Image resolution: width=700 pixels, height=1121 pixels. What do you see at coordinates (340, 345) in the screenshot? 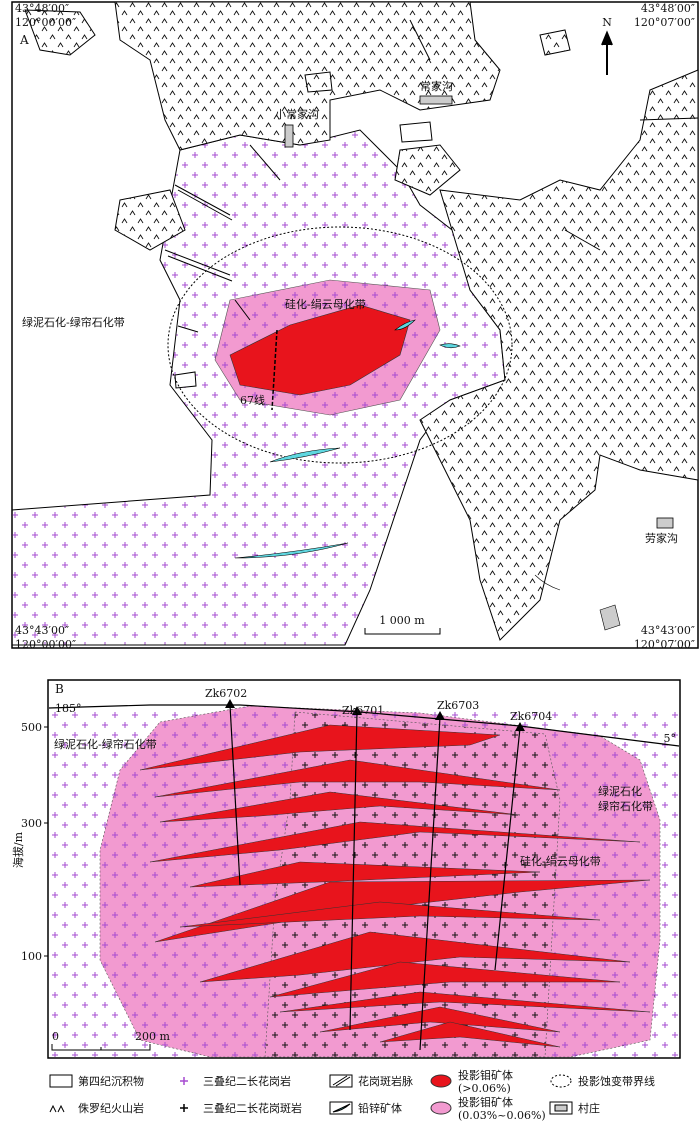
I see `alteration-boundary` at bounding box center [340, 345].